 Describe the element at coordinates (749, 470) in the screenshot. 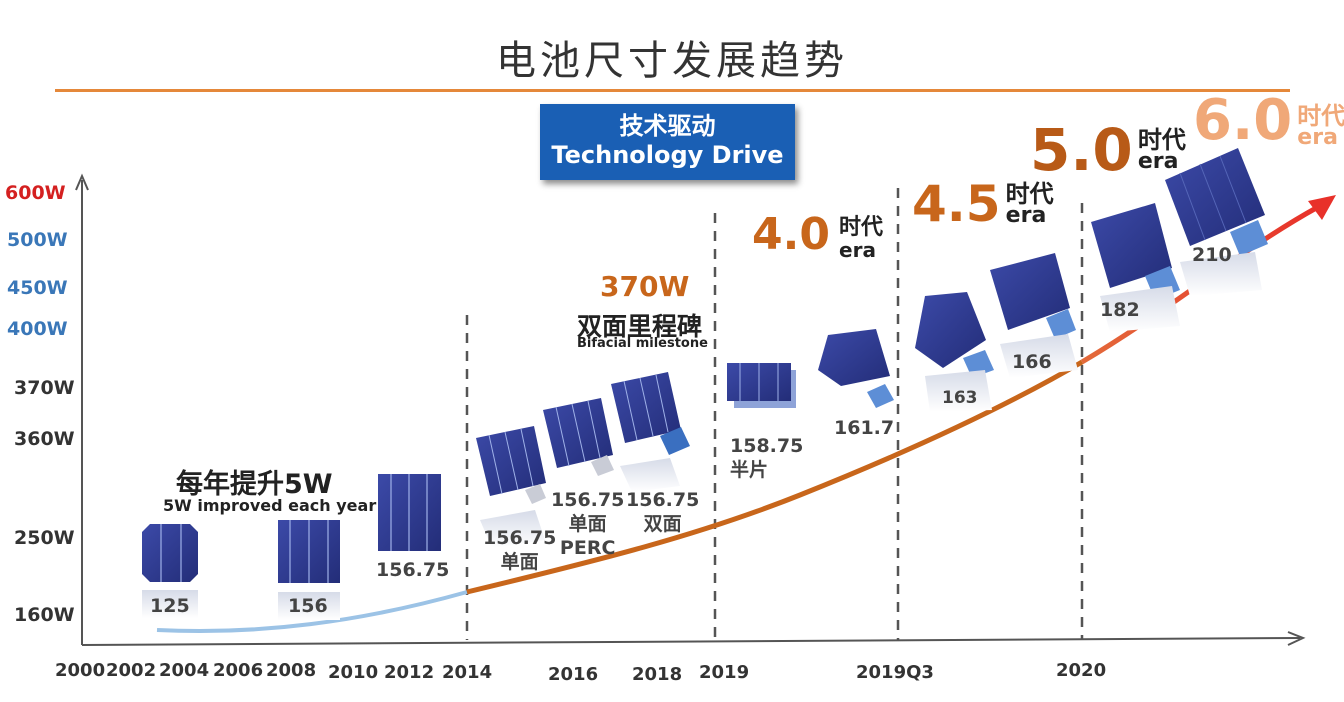

I see `wafer-label-158-75-type: 半片` at that location.